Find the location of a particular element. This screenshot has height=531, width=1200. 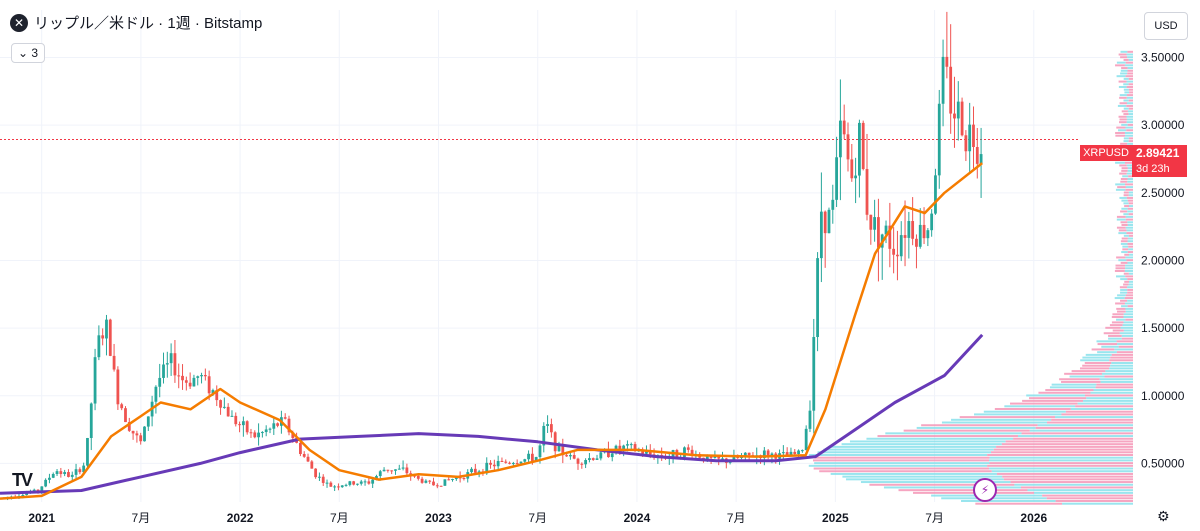

tradingview-logo: TV is located at coordinates (22, 480).